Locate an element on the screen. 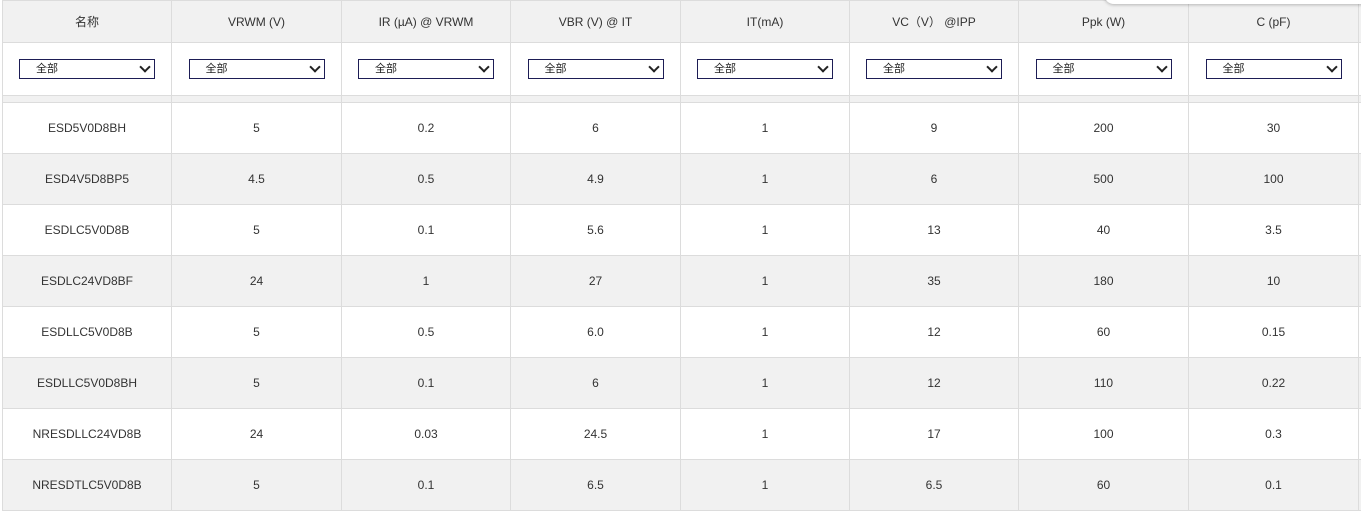 Image resolution: width=1361 pixels, height=511 pixels. value-cell: 24.5 is located at coordinates (596, 434).